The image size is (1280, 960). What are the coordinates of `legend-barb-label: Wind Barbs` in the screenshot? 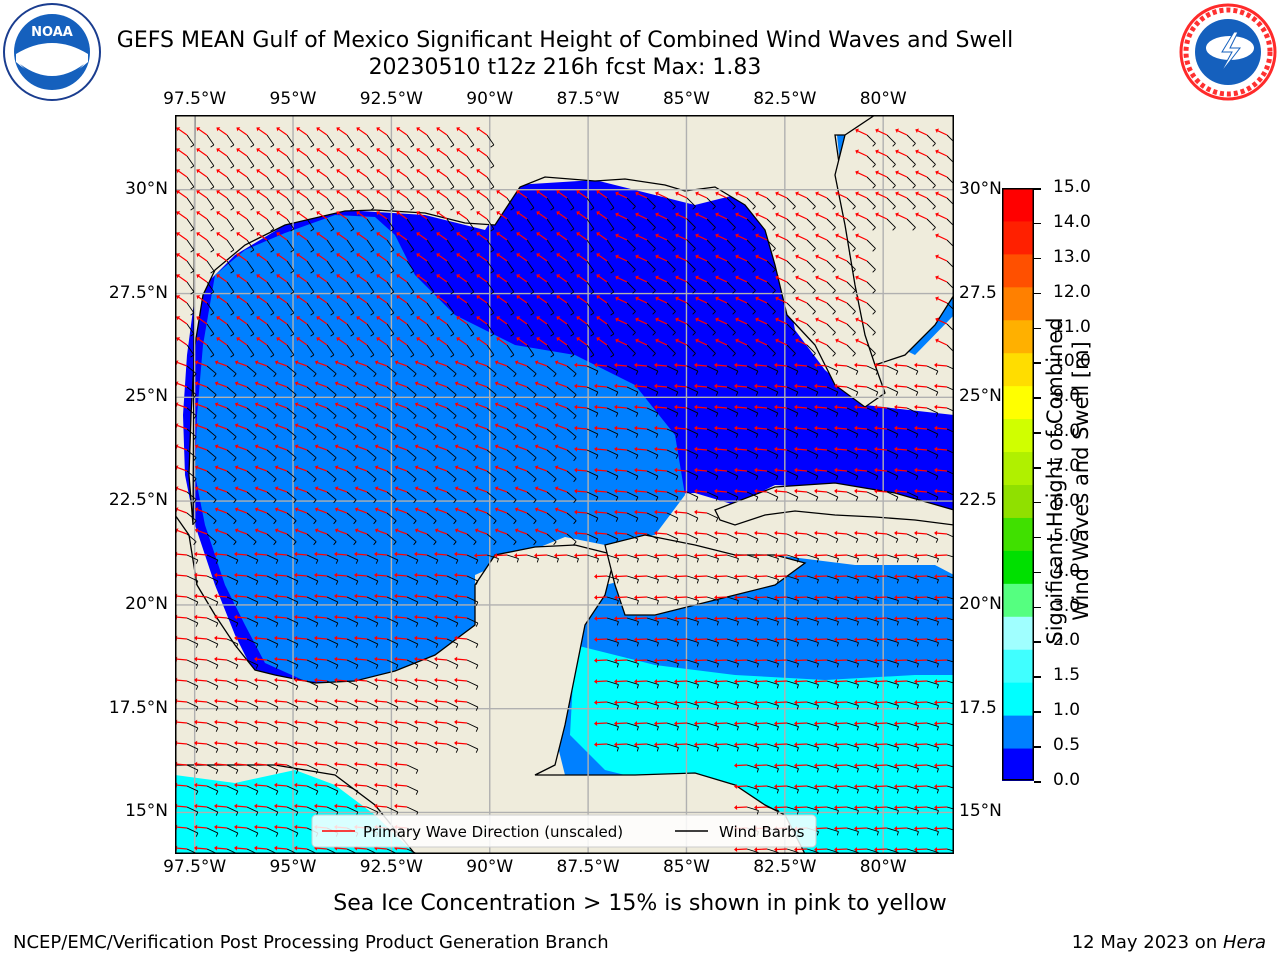 It's located at (762, 832).